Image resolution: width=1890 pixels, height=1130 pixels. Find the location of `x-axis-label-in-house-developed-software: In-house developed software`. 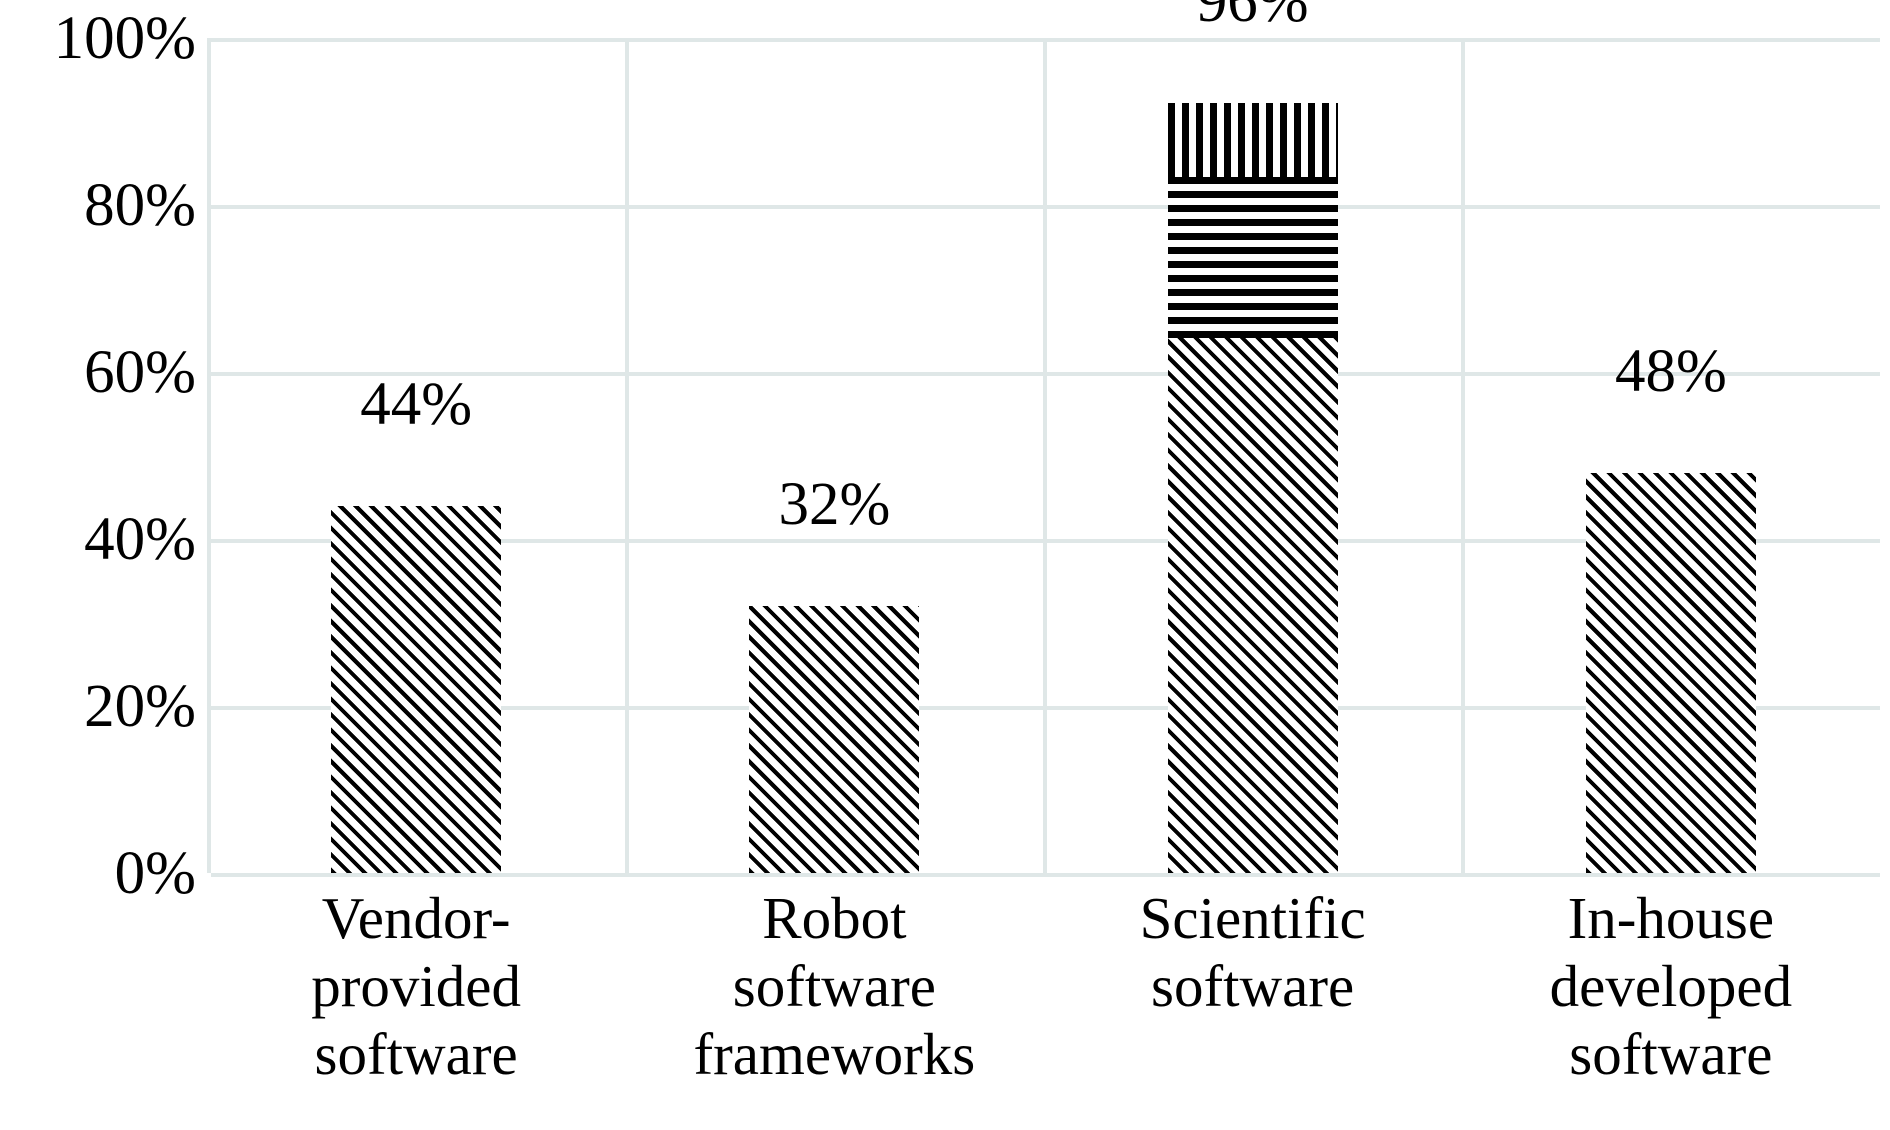

x-axis-label-in-house-developed-software: In-house developed software is located at coordinates (1671, 986).